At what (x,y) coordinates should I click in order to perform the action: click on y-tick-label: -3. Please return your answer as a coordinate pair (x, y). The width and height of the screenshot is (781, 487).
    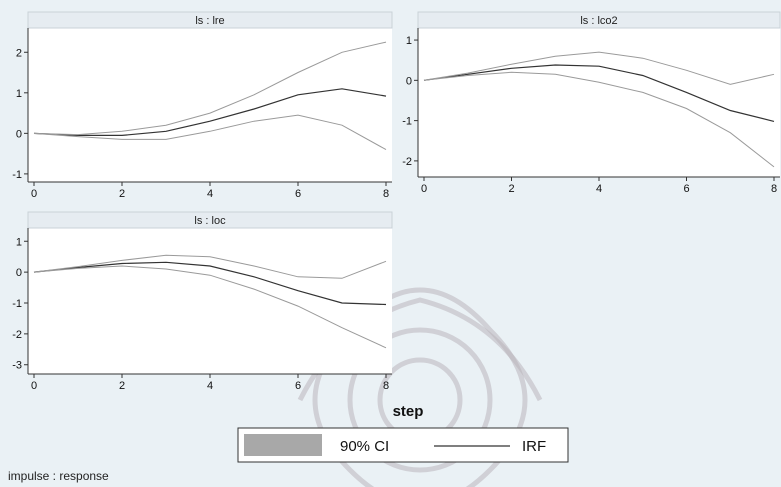
    Looking at the image, I should click on (17, 366).